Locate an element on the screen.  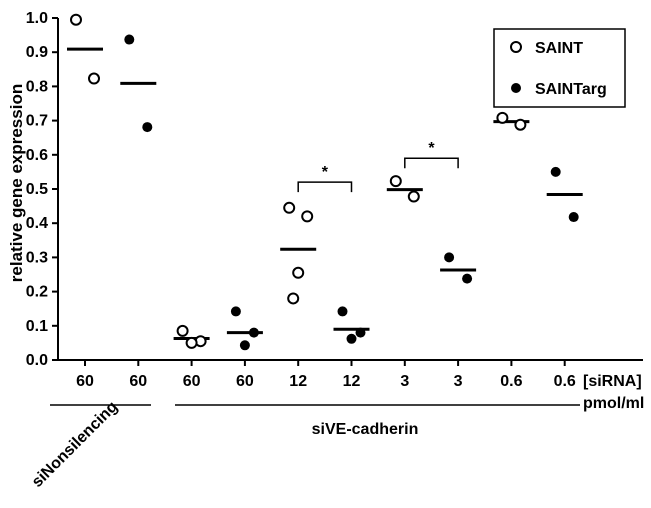
y-tick-label: 0.4 is located at coordinates (37, 223).